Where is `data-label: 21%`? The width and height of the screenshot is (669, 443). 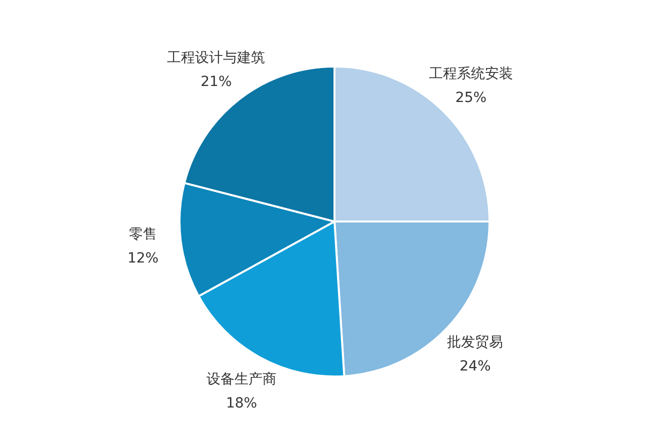
data-label: 21% is located at coordinates (216, 82).